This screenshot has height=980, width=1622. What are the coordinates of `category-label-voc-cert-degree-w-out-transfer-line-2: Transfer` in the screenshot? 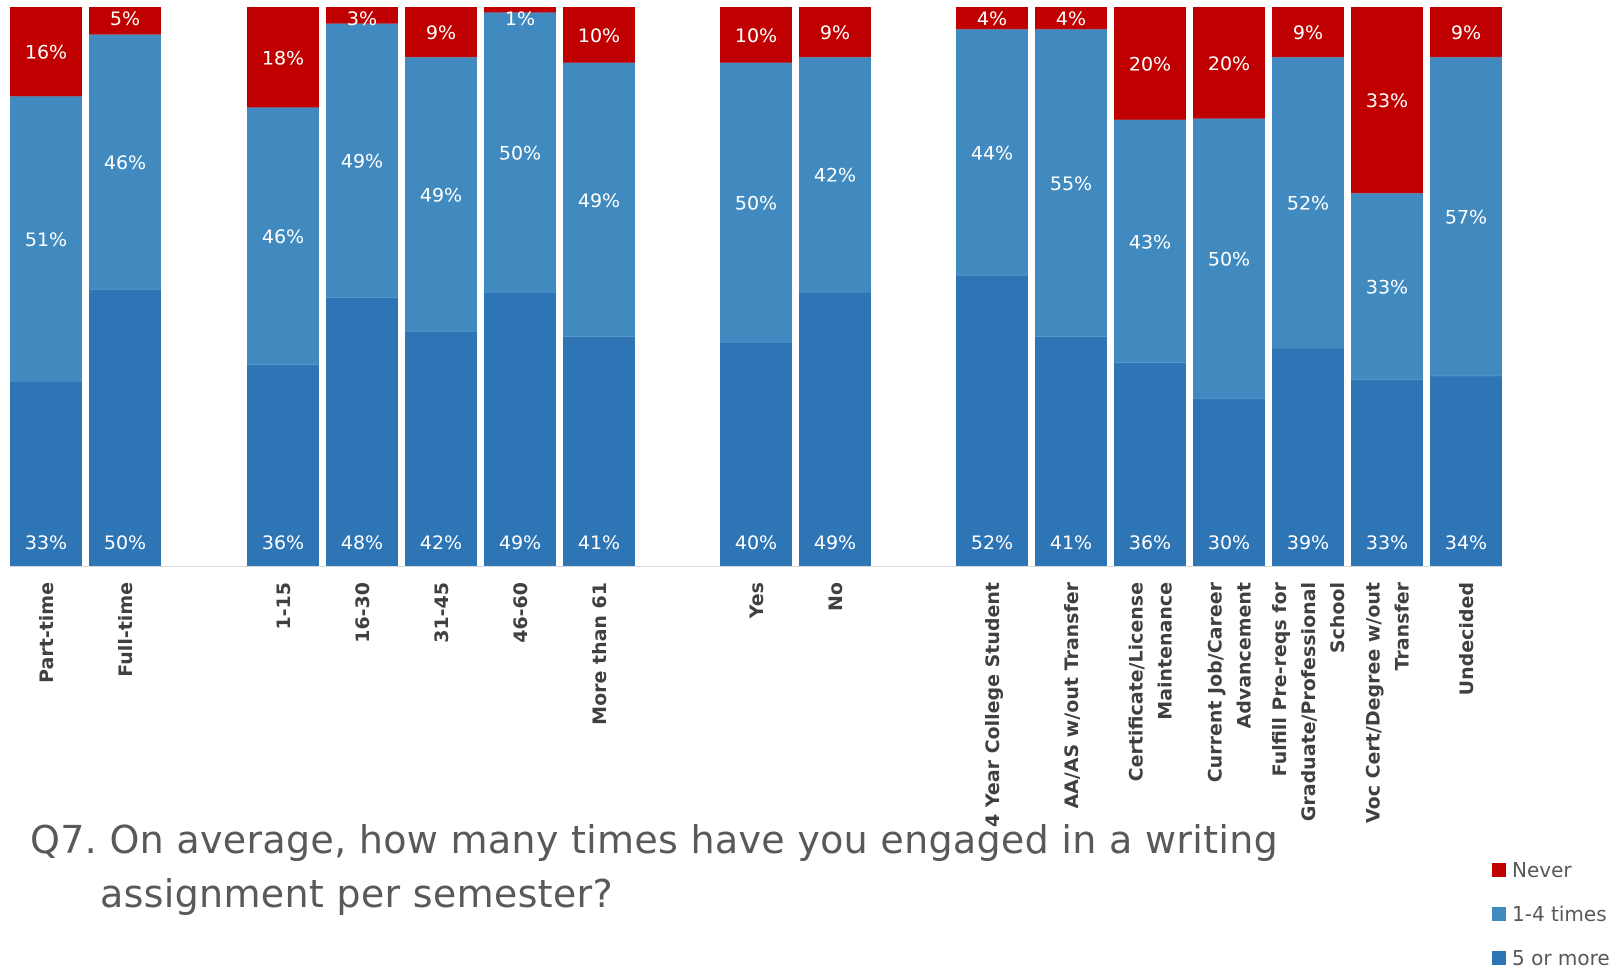 It's located at (1403, 625).